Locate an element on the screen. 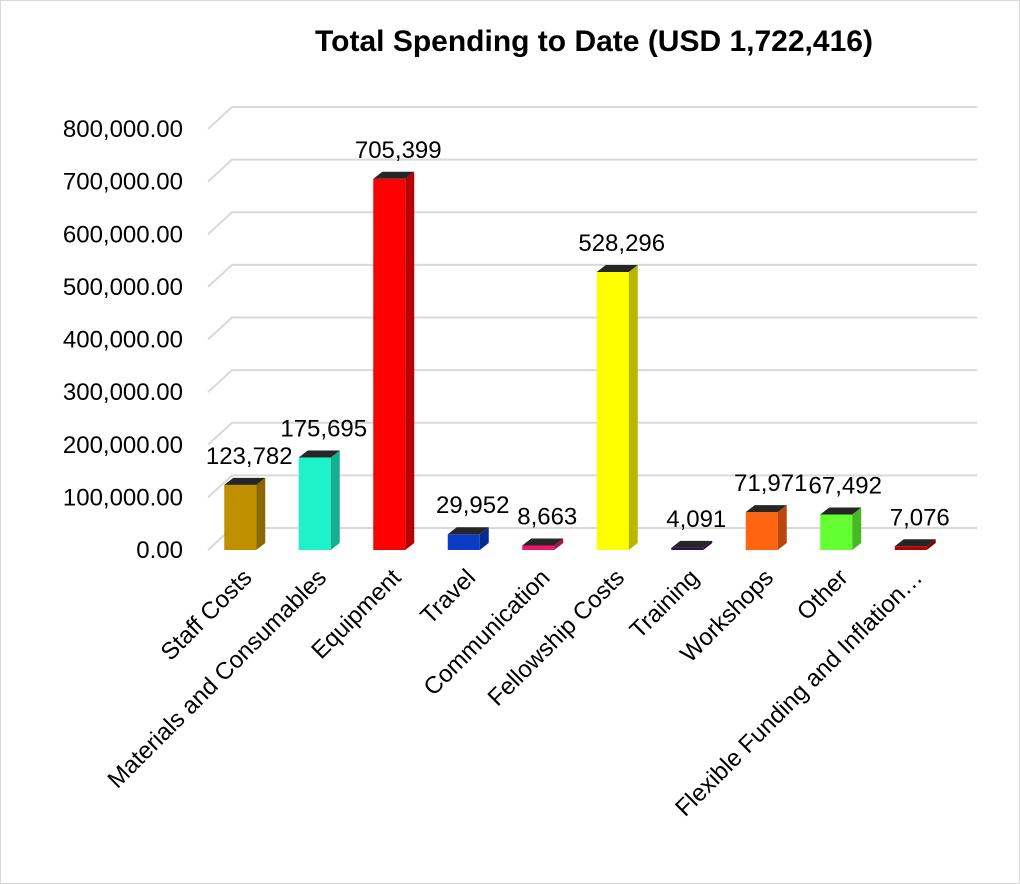 This screenshot has width=1020, height=884. y-tick-label: 800,000.00 is located at coordinates (123, 129).